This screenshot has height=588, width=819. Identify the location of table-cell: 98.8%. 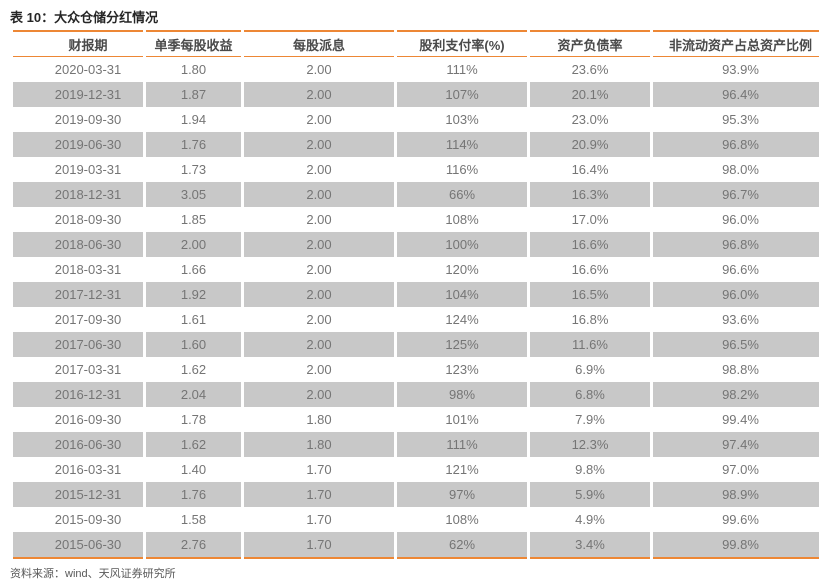
(740, 369).